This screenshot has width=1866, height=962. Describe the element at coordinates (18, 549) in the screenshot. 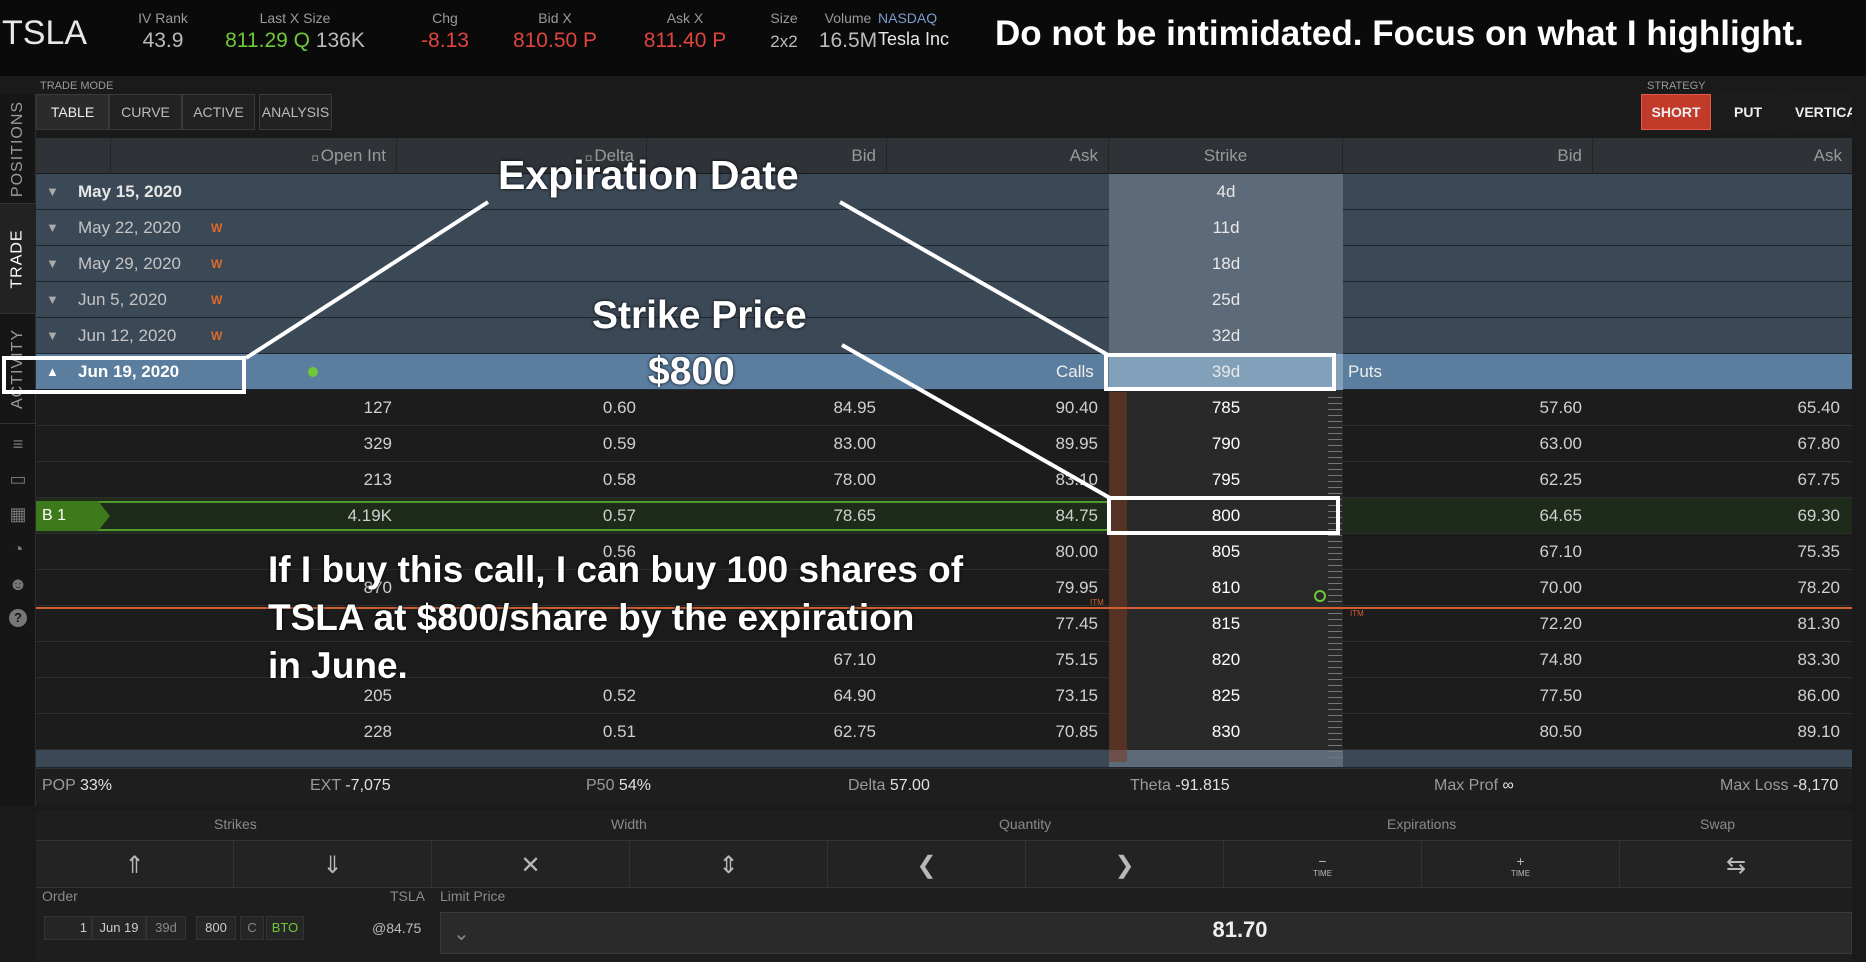

I see `gauge-icon: ◔` at that location.